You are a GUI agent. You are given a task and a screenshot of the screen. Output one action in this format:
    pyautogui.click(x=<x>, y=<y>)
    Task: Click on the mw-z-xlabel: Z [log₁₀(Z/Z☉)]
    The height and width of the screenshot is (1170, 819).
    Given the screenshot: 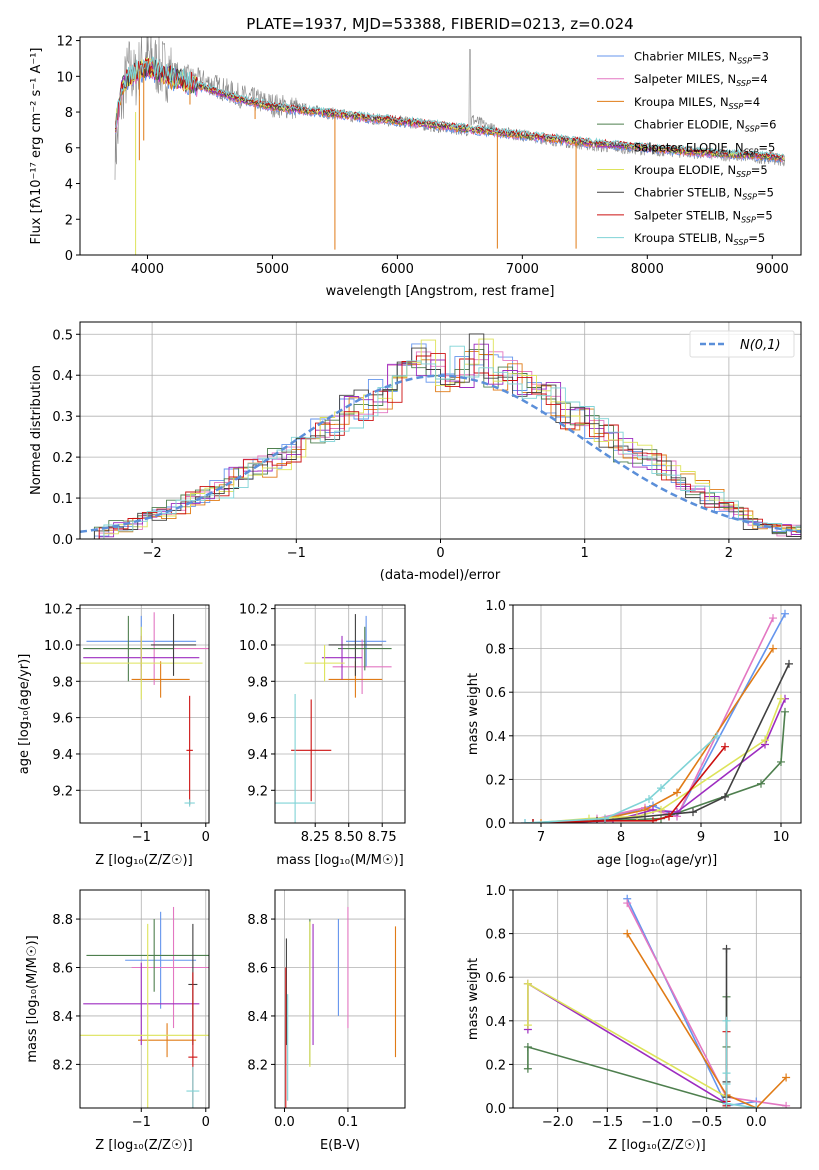 What is the action you would take?
    pyautogui.click(x=656, y=1145)
    